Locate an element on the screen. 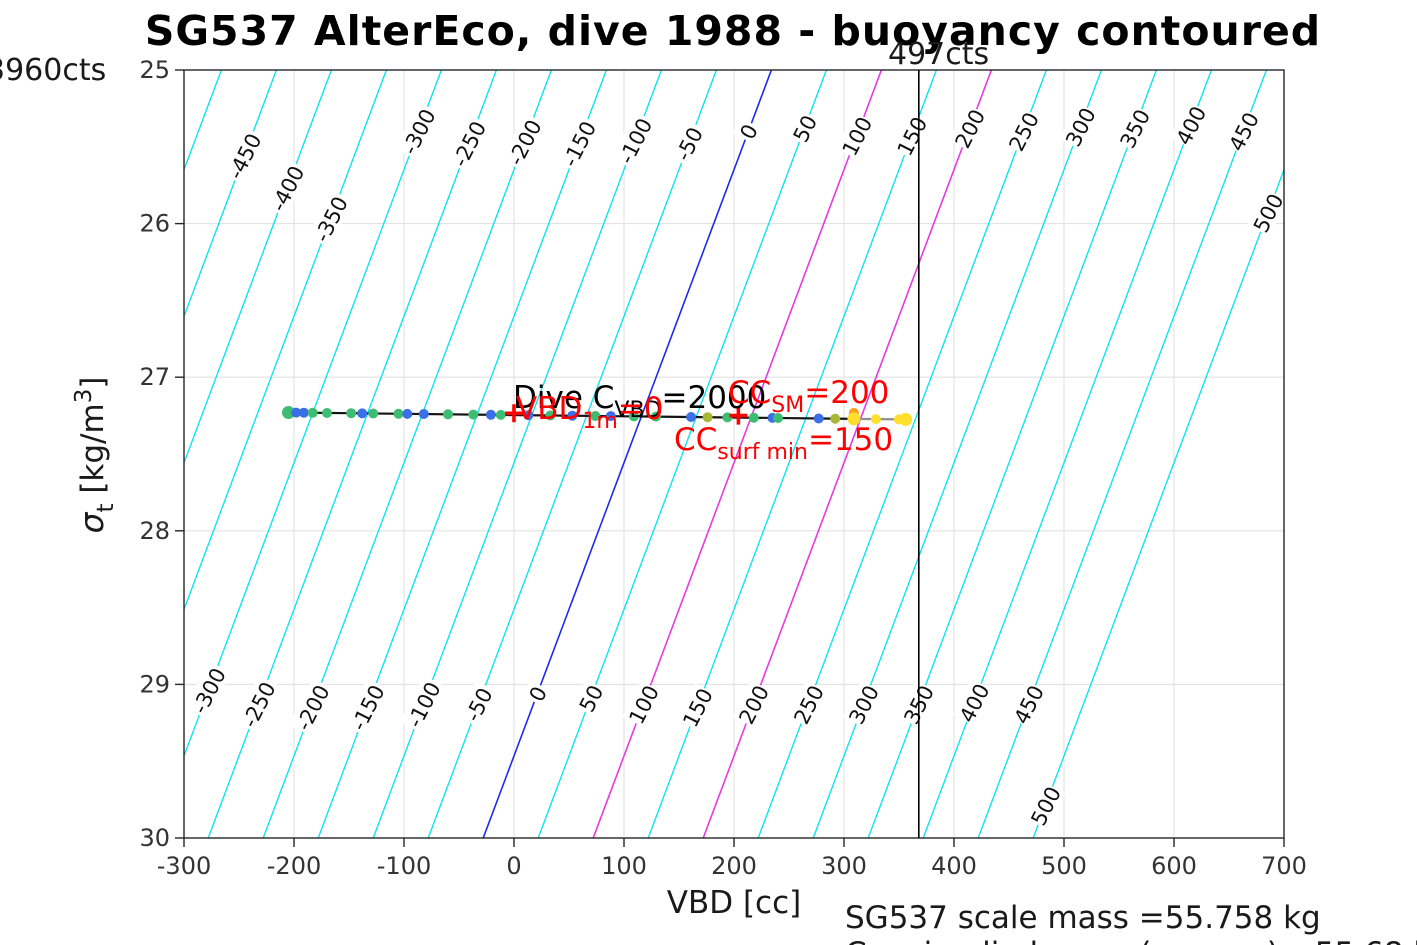 Image resolution: width=1417 pixels, height=945 pixels. contour-label-group: 500 is located at coordinates (1045, 805).